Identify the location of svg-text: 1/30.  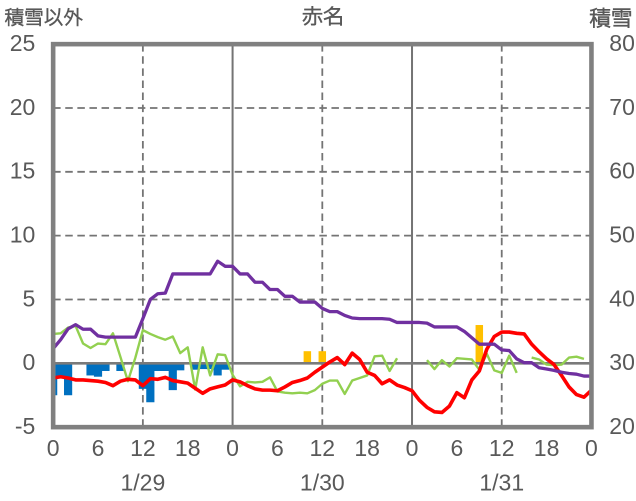
(322, 482).